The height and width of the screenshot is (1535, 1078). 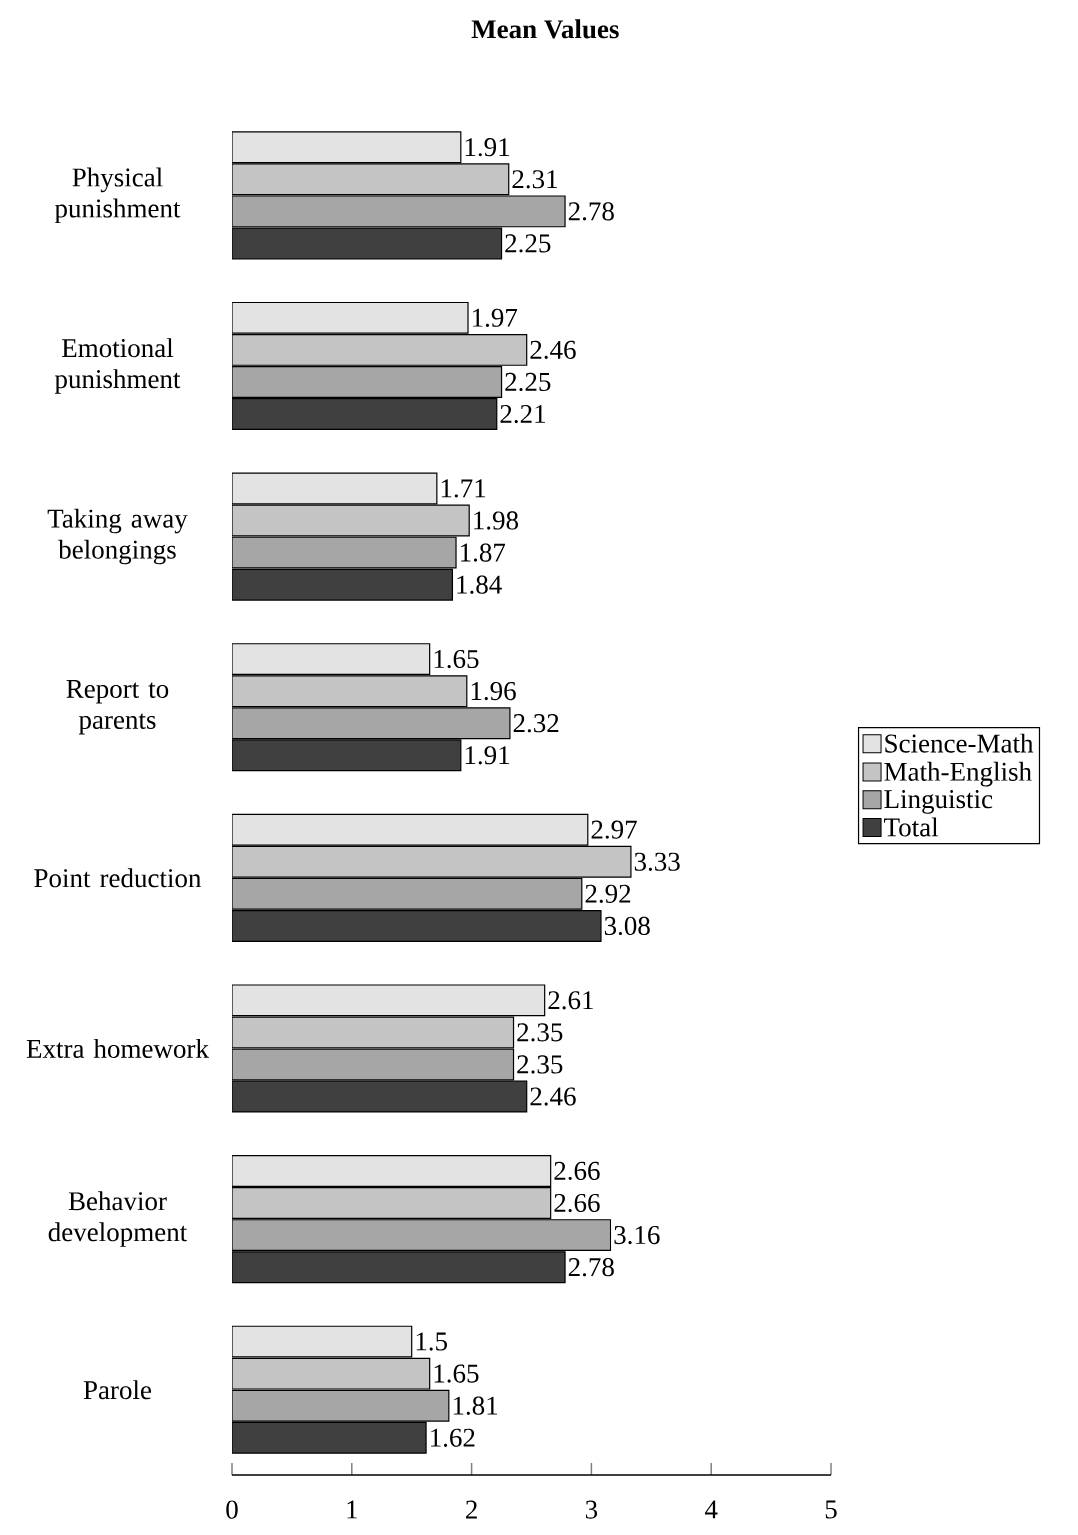 What do you see at coordinates (118, 878) in the screenshot?
I see `y-tick-label: Point reduction` at bounding box center [118, 878].